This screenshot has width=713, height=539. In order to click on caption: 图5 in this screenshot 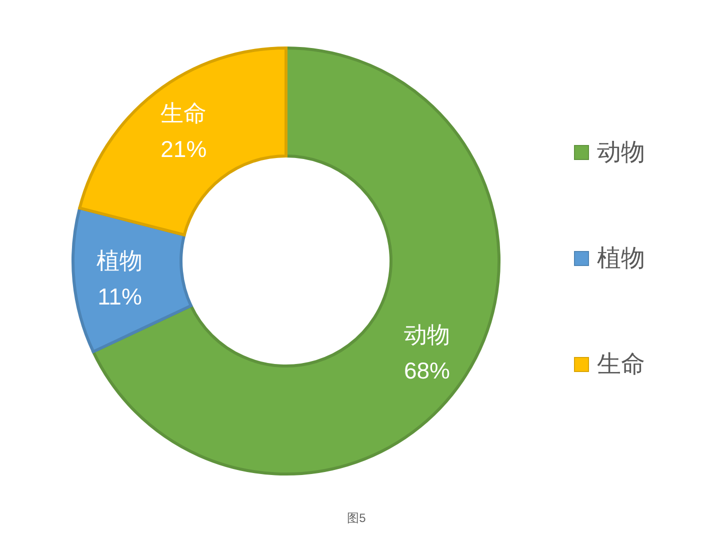, I will do `click(356, 518)`.